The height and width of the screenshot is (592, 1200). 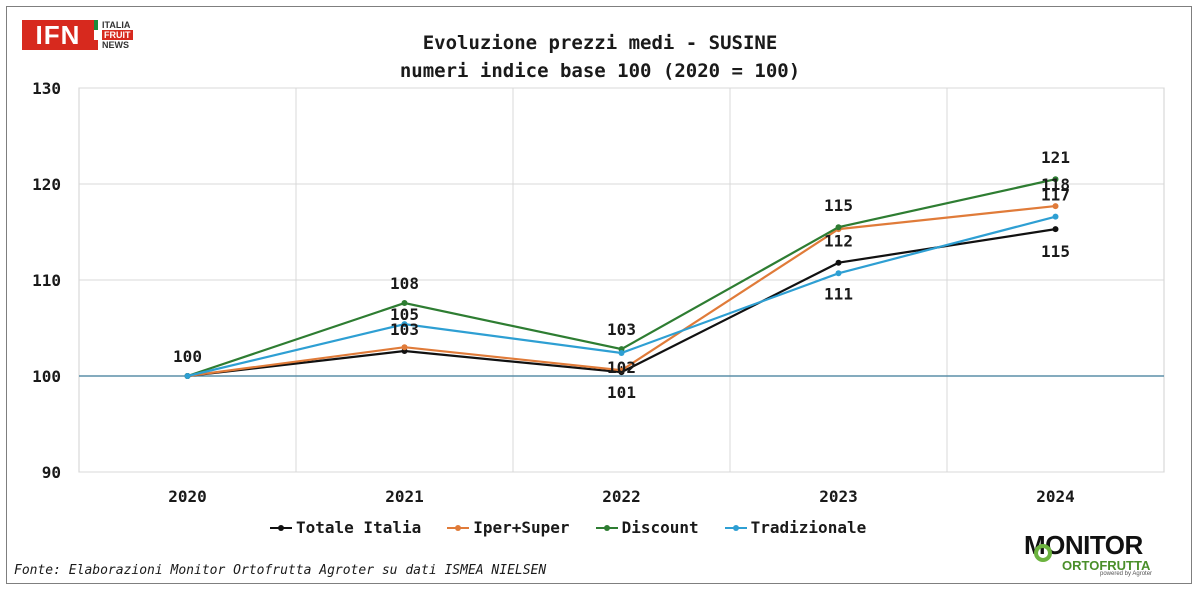 What do you see at coordinates (600, 43) in the screenshot?
I see `chart-title: Evoluzione prezzi medi - SUSINE` at bounding box center [600, 43].